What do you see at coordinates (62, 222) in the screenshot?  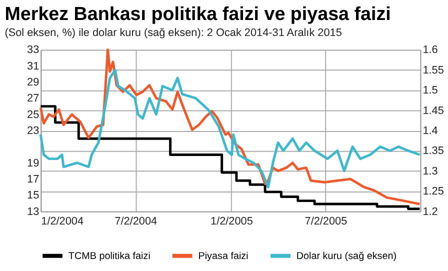 I see `x-tick-label: 1/2/2004` at bounding box center [62, 222].